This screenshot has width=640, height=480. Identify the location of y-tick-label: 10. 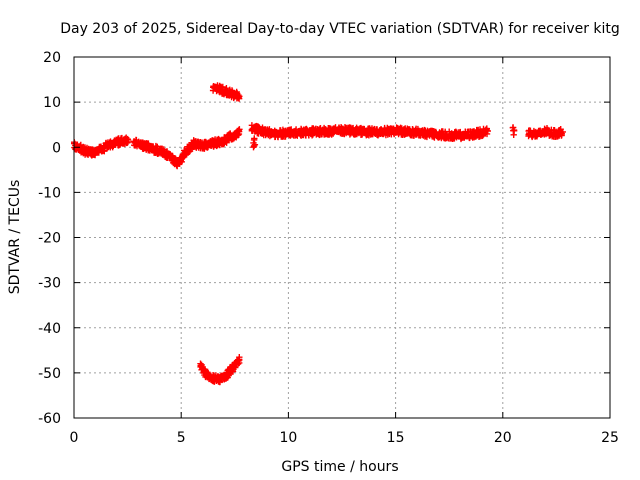
(52, 103).